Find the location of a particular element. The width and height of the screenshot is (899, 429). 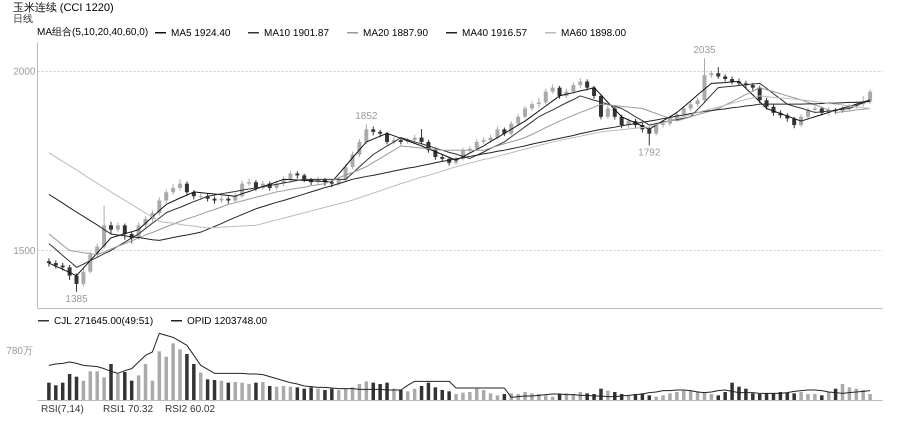

y-tick-label: 2000 is located at coordinates (24, 72).